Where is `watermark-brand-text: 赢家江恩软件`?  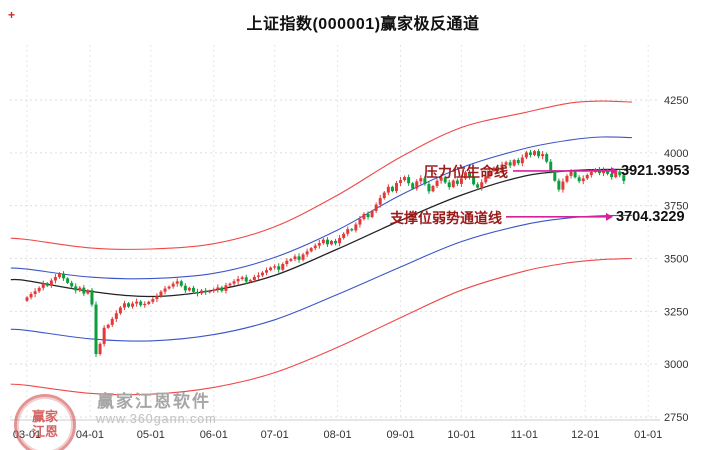 watermark-brand-text: 赢家江恩软件 is located at coordinates (154, 401).